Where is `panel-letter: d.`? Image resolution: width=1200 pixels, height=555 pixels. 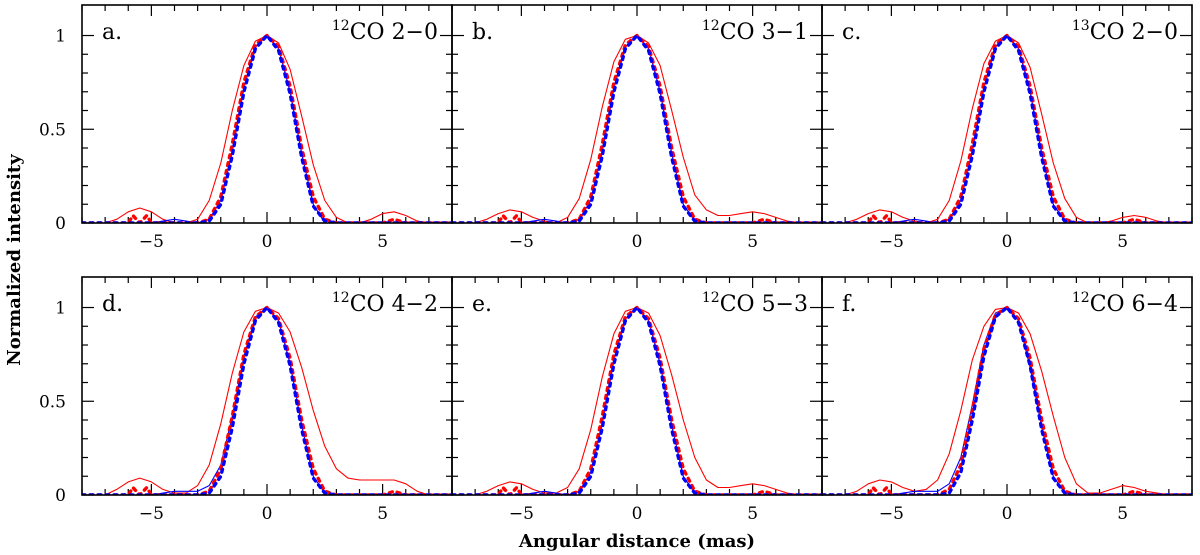 panel-letter: d. is located at coordinates (112, 304).